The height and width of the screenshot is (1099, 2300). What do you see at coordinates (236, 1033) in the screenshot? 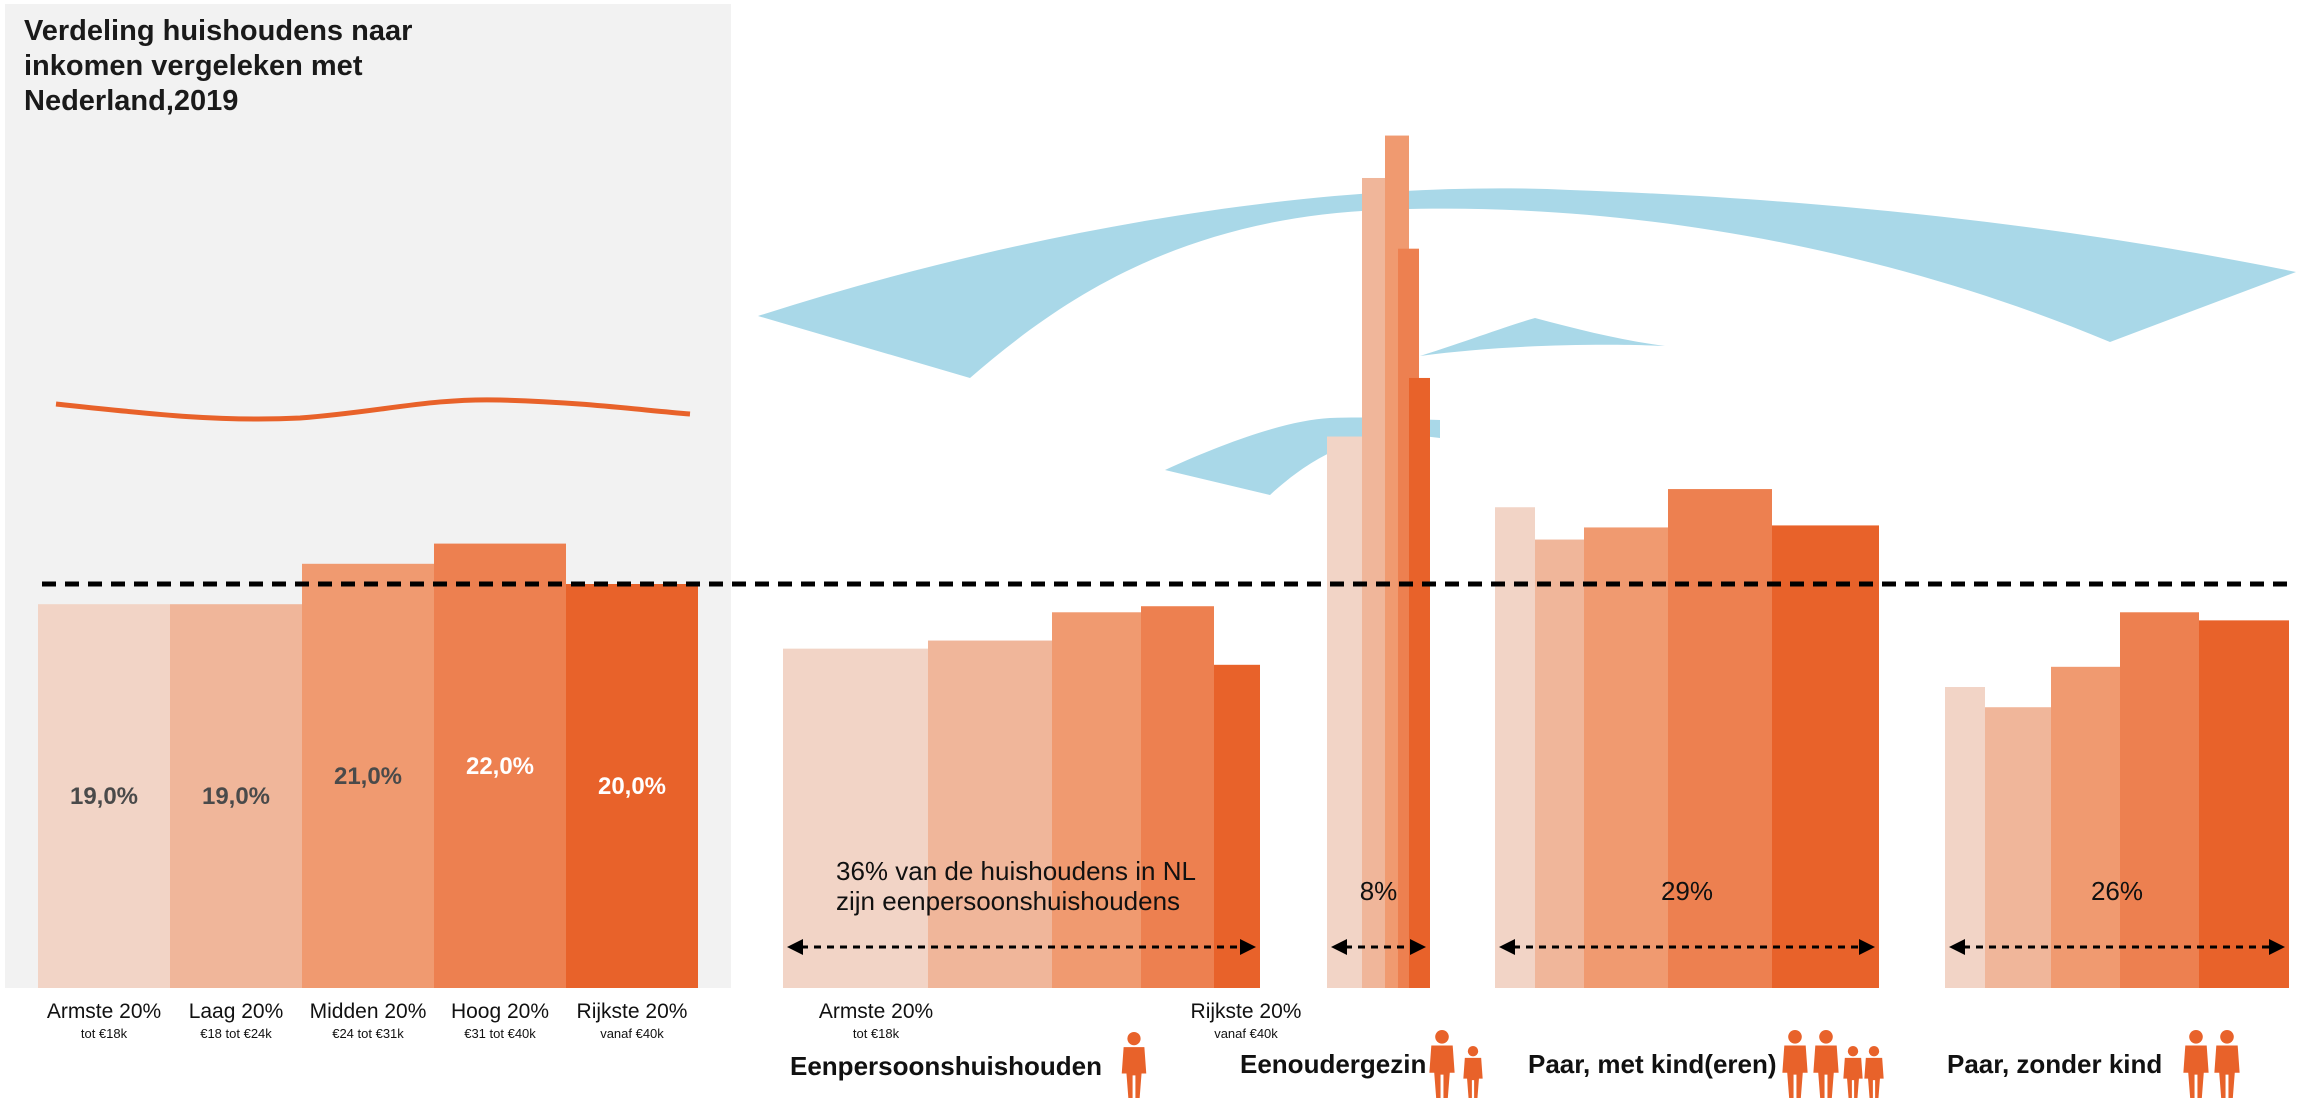
I see `nl-category-sublabel: €18 tot €24k` at bounding box center [236, 1033].